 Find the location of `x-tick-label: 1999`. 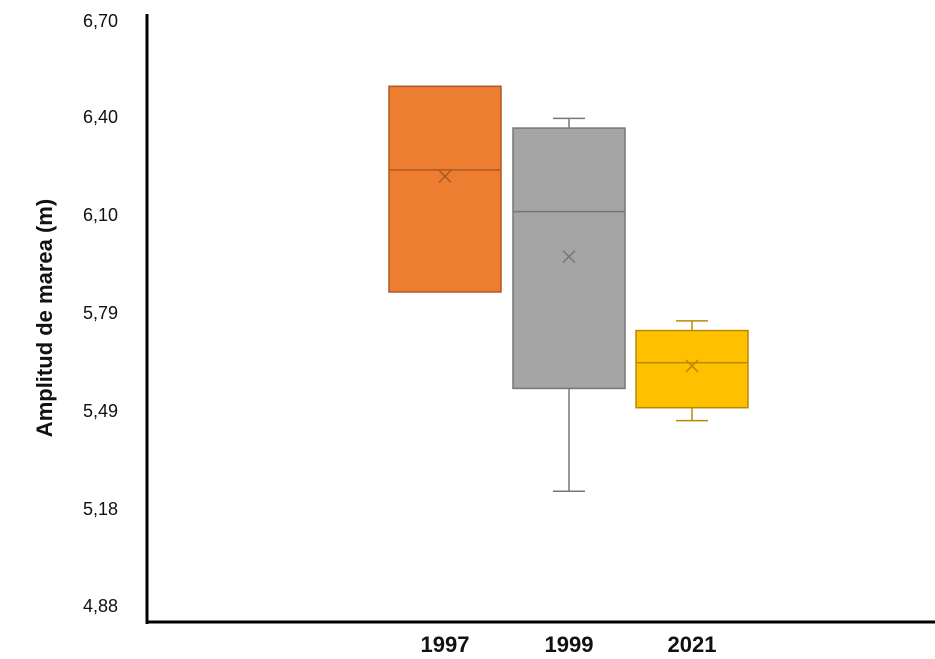

x-tick-label: 1999 is located at coordinates (569, 644).